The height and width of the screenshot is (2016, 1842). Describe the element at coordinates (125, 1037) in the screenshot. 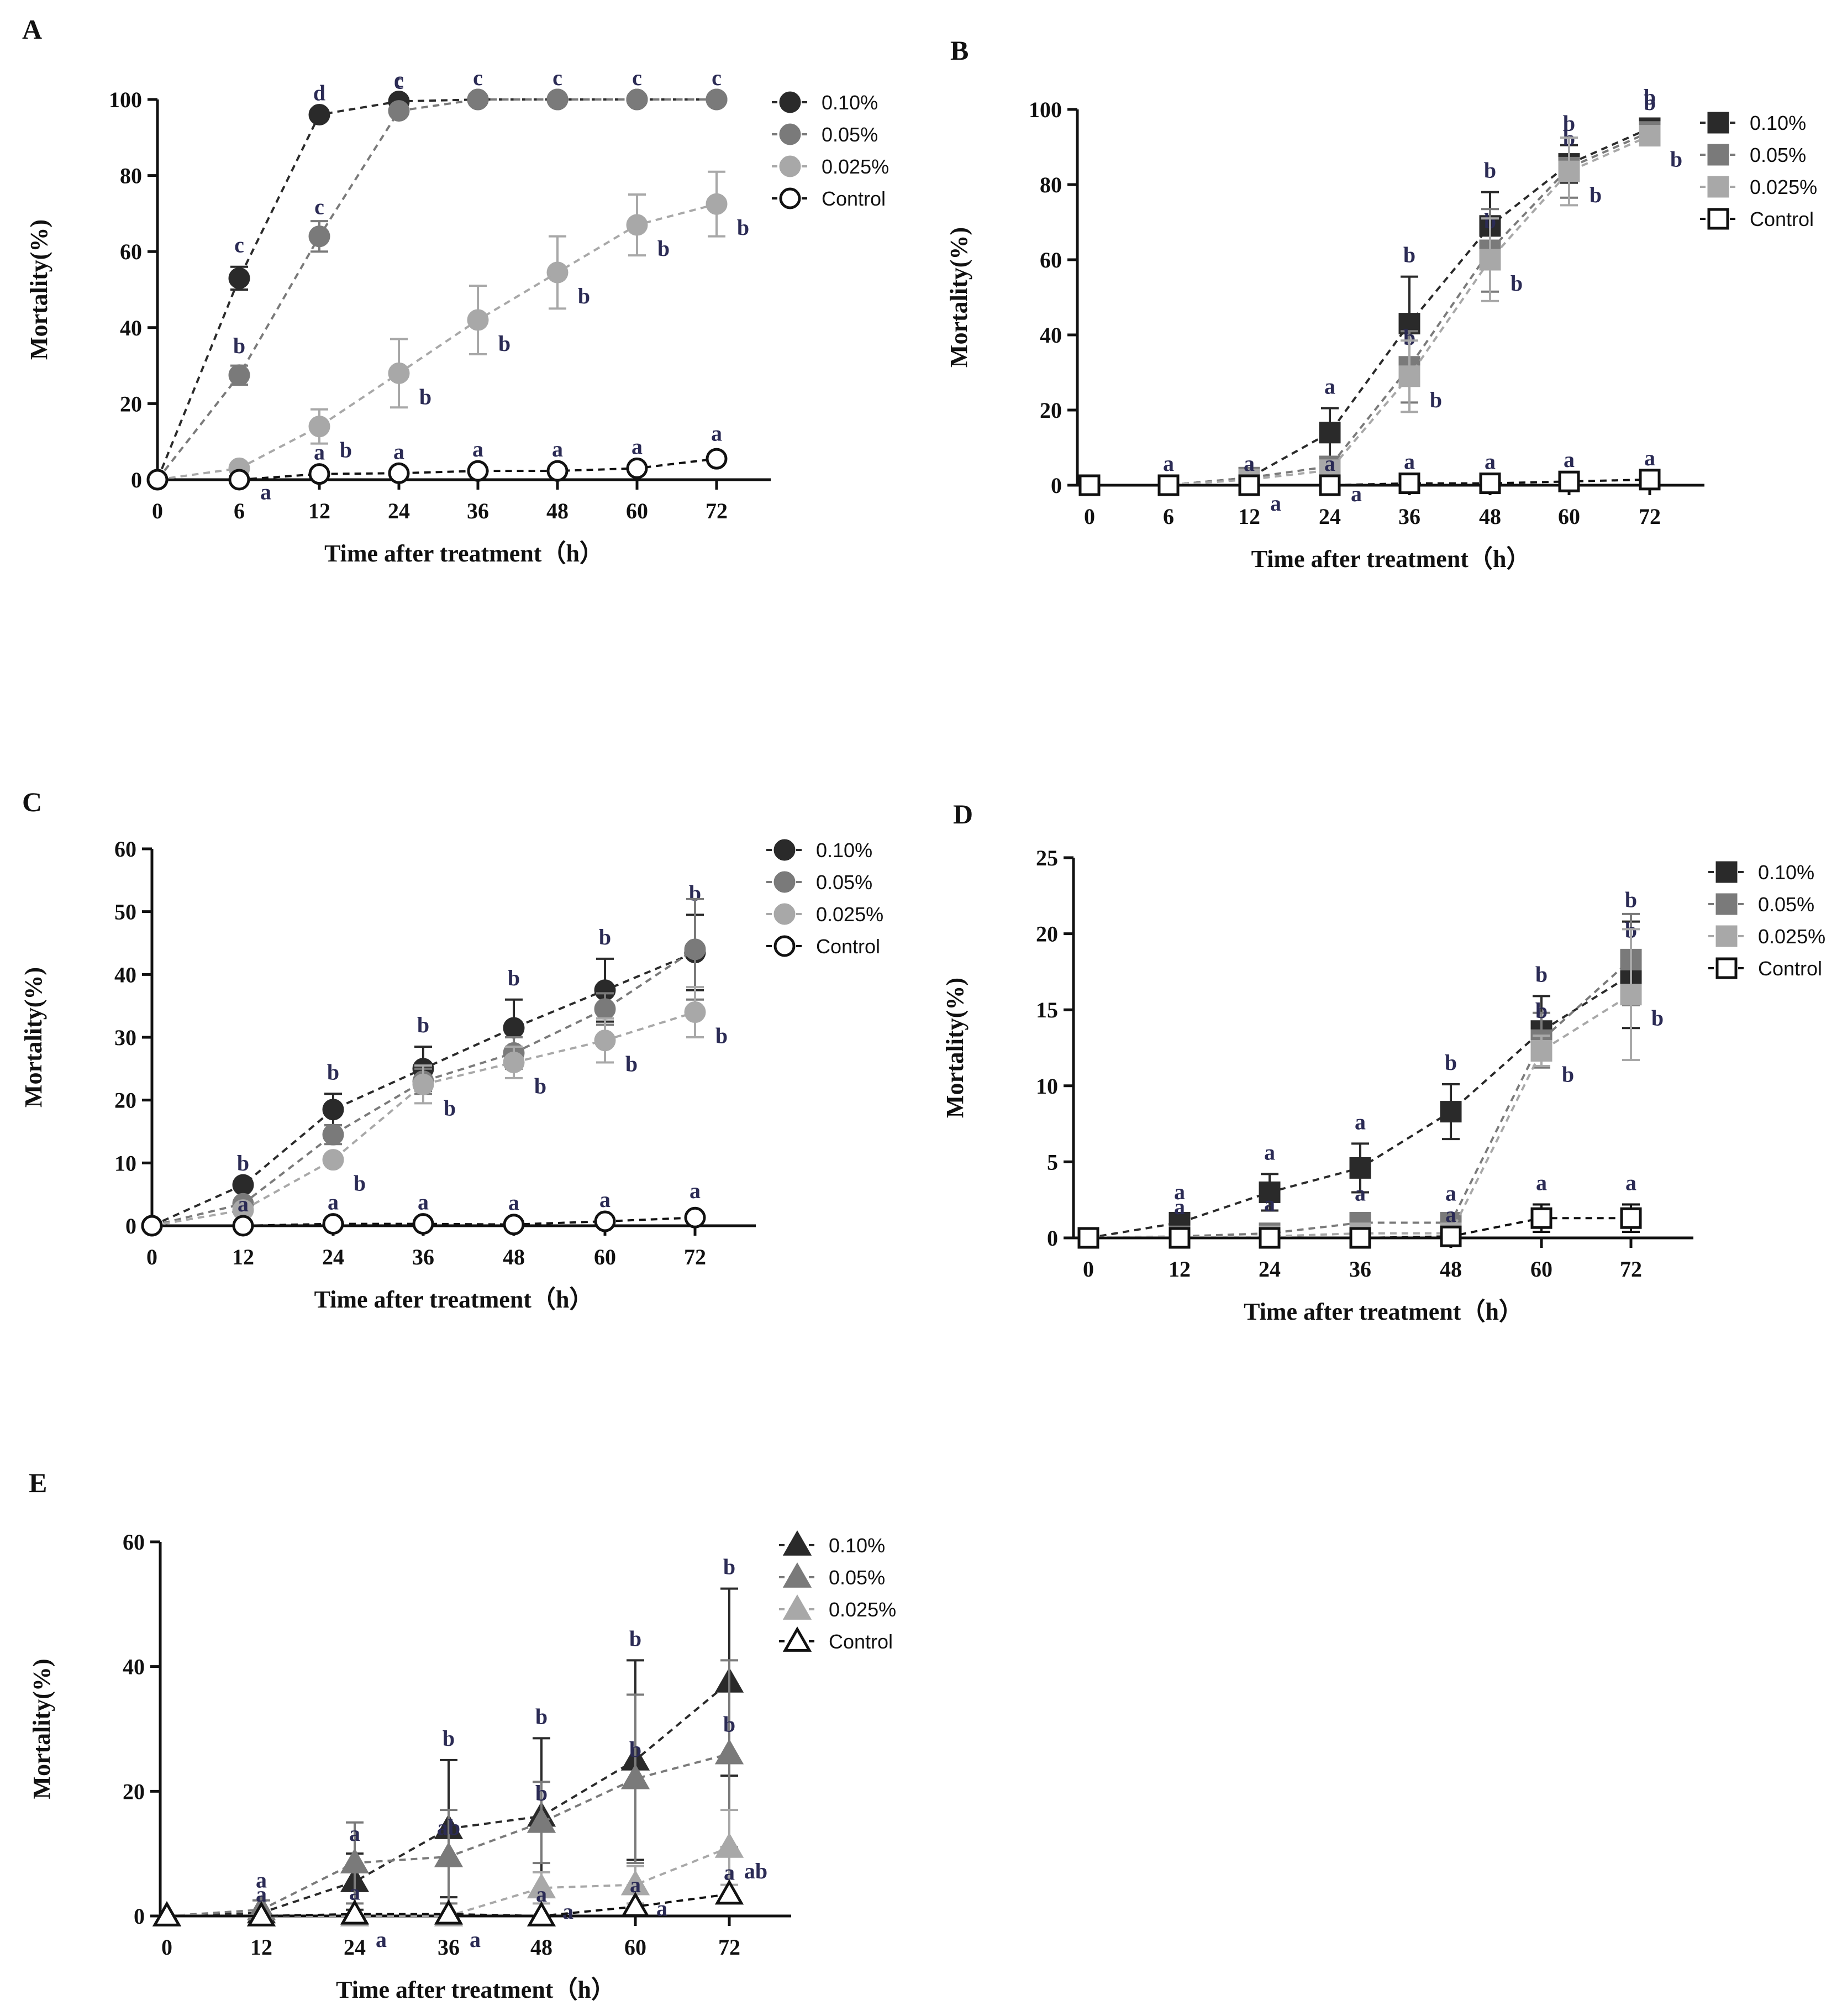

I see `y-tick-label: 30` at that location.